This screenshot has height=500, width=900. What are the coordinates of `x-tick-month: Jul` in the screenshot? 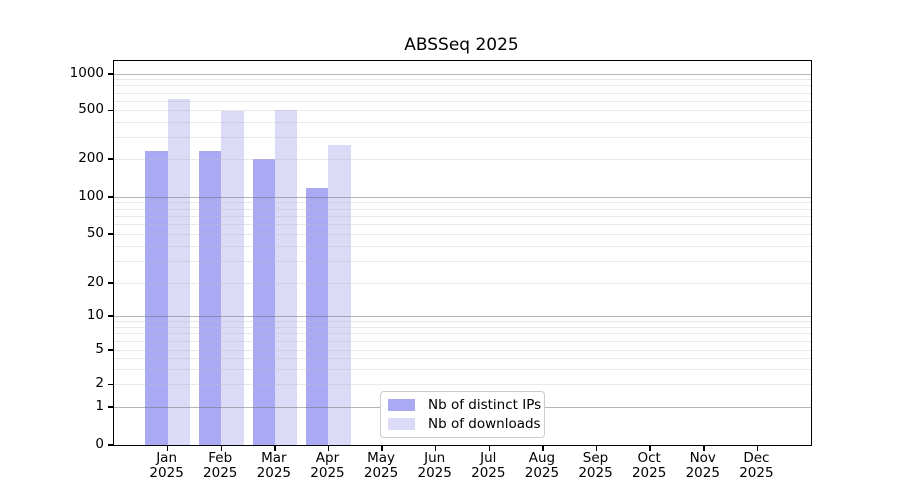 It's located at (488, 458).